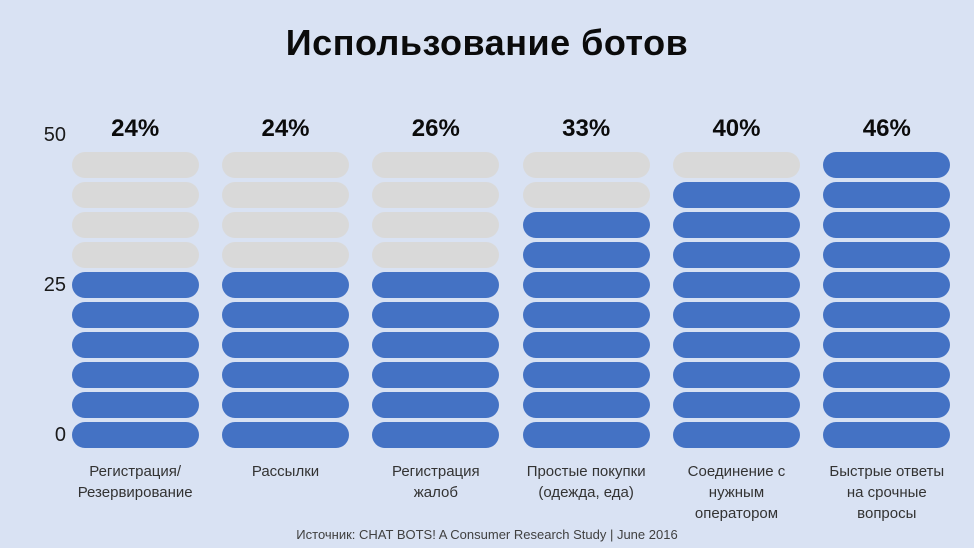  What do you see at coordinates (135, 471) in the screenshot?
I see `category-label-line: Регистрация/` at bounding box center [135, 471].